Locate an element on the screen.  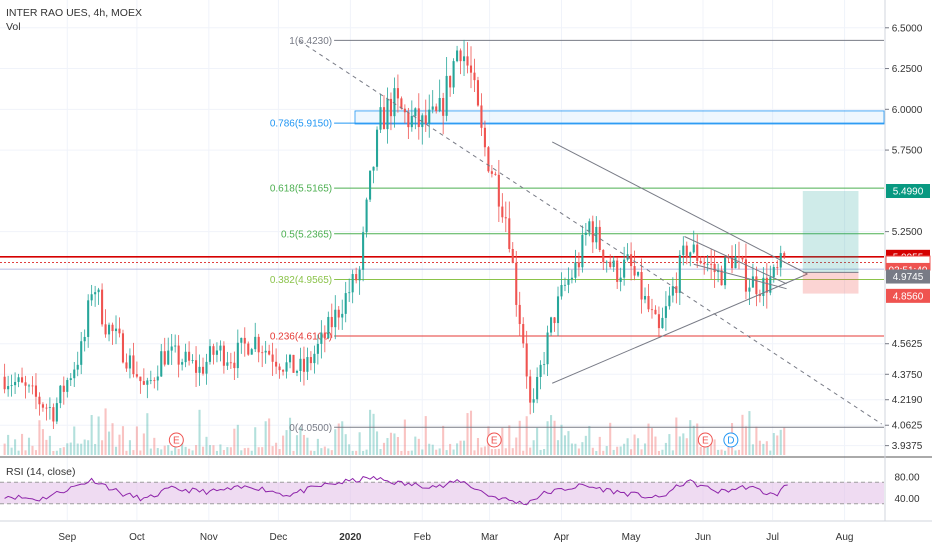
time-tick-label: Sep is located at coordinates (67, 537).